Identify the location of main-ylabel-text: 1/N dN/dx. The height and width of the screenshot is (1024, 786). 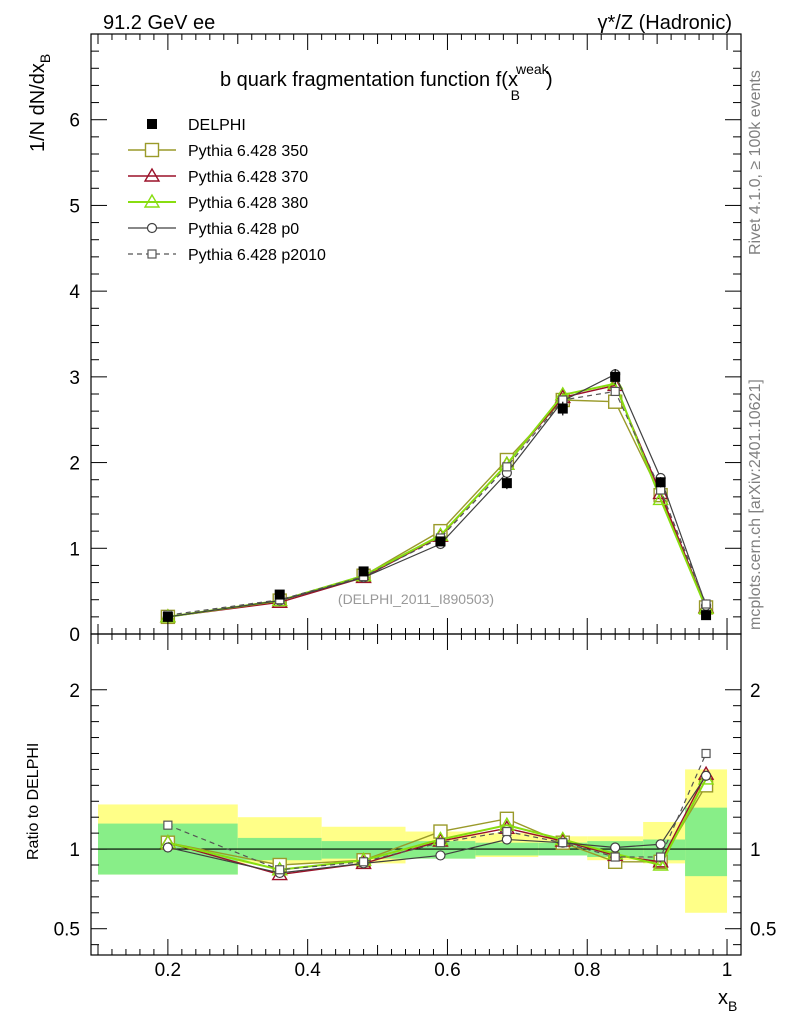
(38, 107).